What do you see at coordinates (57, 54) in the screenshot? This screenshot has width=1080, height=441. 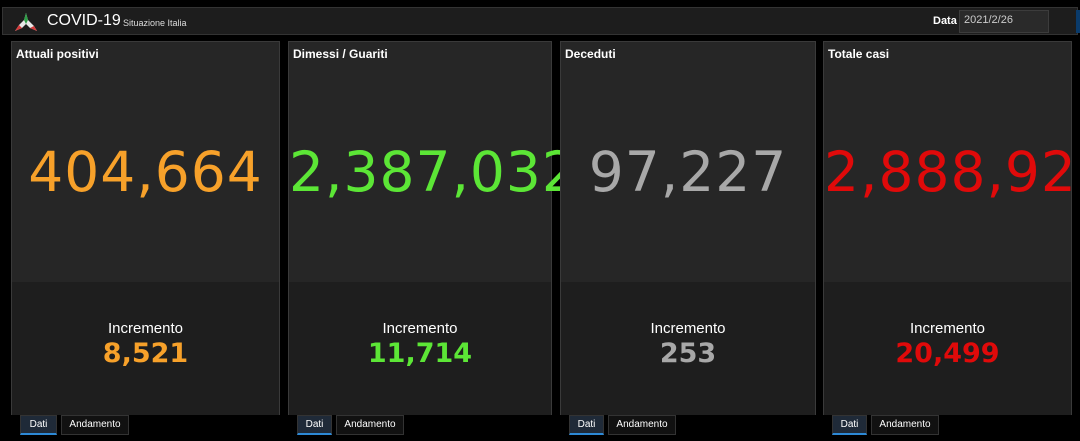 I see `card-label: Attuali positivi` at bounding box center [57, 54].